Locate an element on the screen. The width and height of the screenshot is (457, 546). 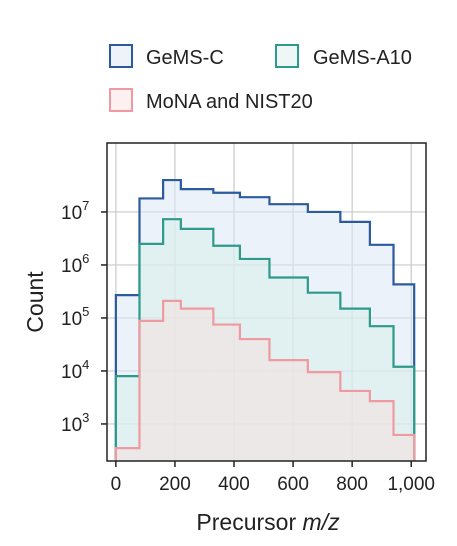
legend-item-mona-nist20: MoNA and NIST20 is located at coordinates (211, 100).